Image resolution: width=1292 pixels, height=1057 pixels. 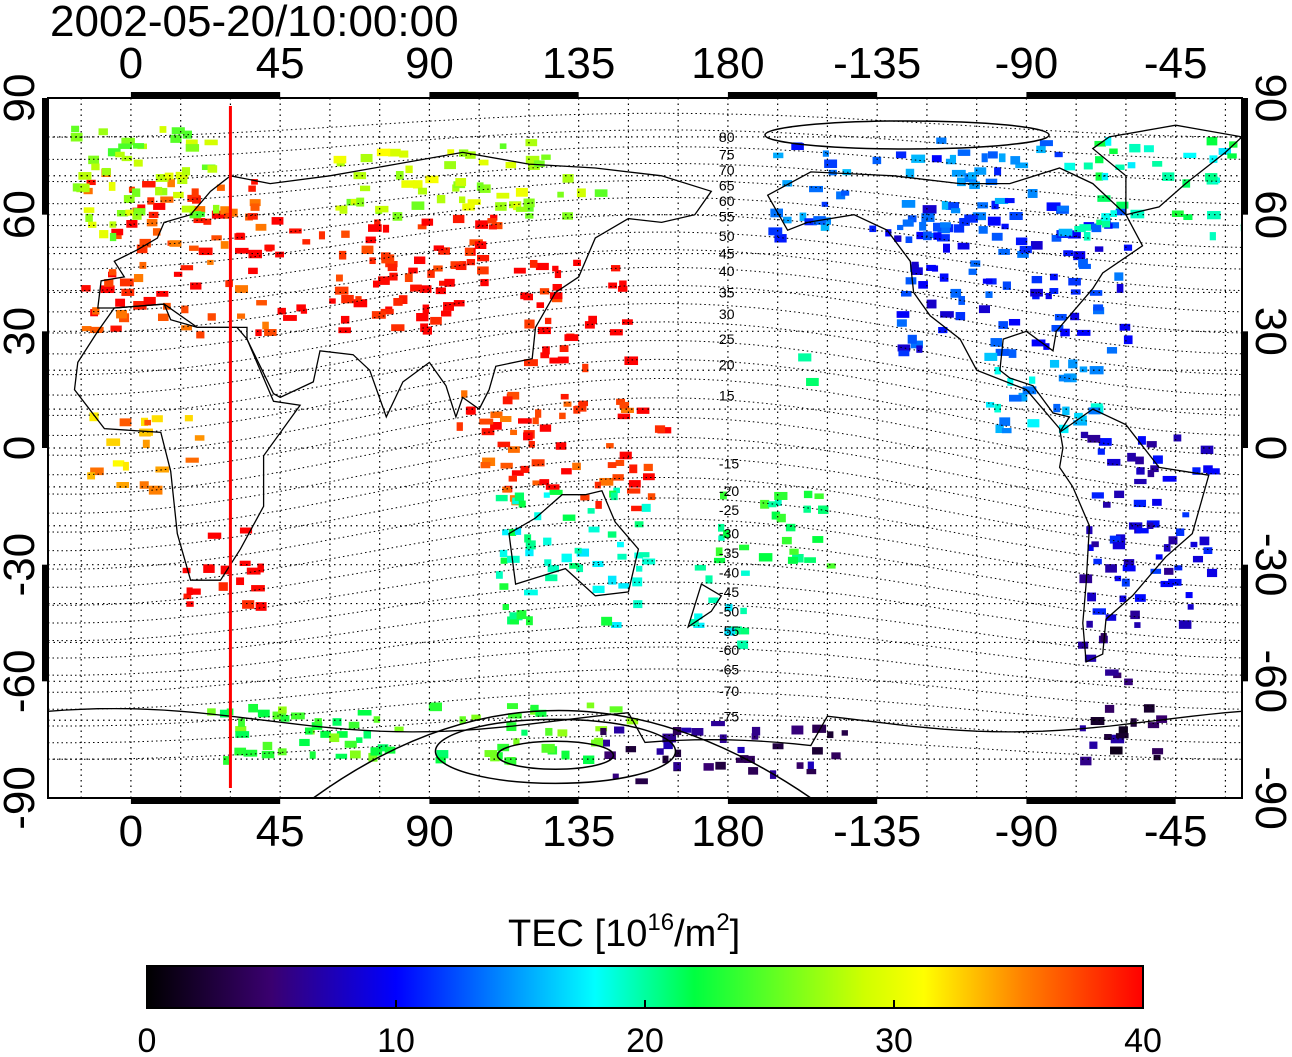 What do you see at coordinates (22, 214) in the screenshot?
I see `y-tick-label-left: 60` at bounding box center [22, 214].